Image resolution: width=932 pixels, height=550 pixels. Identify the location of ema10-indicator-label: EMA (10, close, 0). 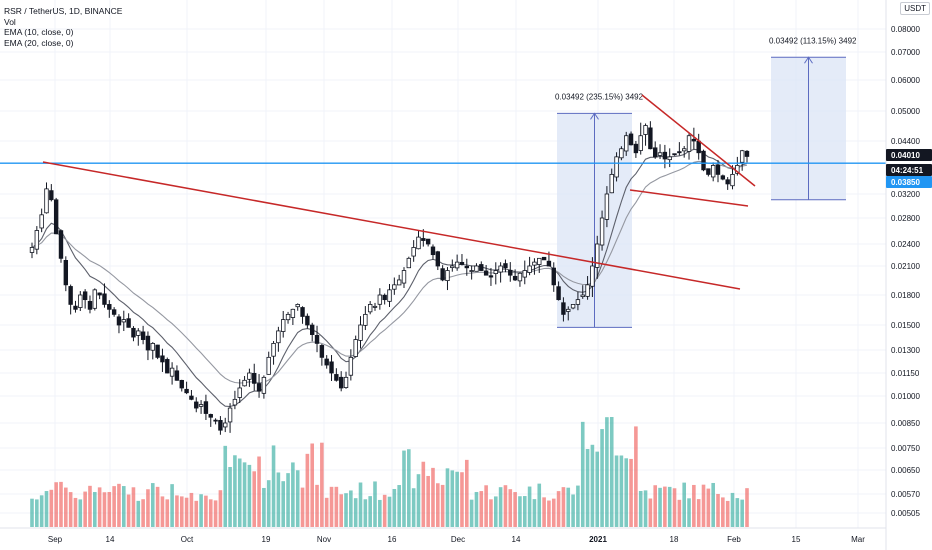
(39, 32).